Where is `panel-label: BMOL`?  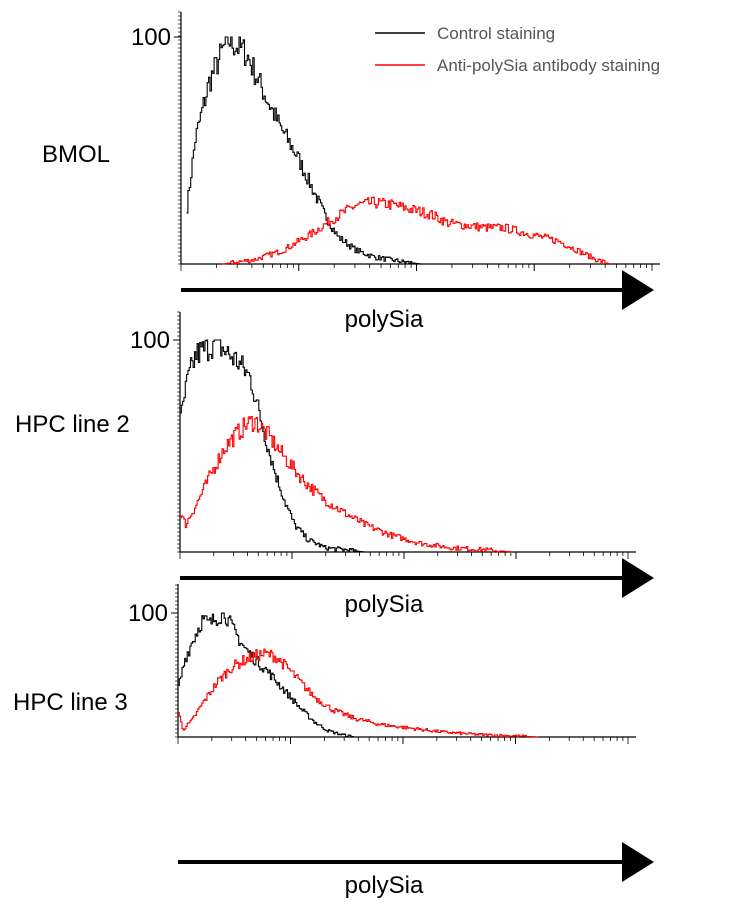
panel-label: BMOL is located at coordinates (76, 154).